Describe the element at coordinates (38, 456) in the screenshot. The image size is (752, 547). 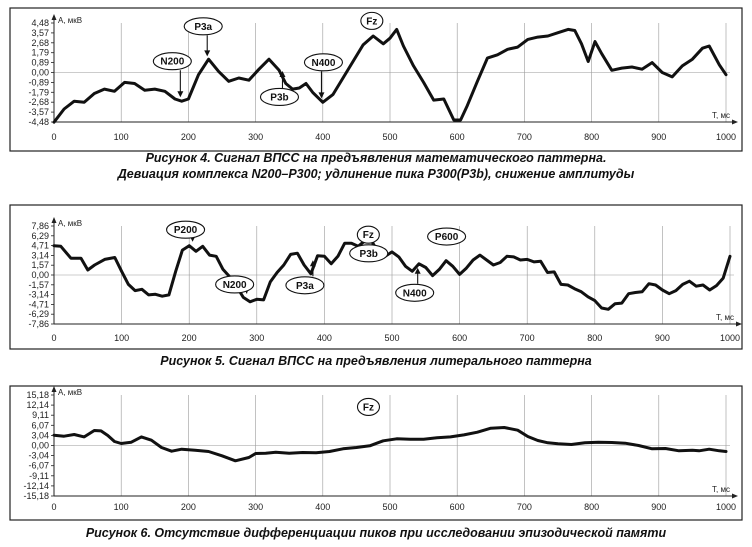
I see `y-tick-label: -3,04` at that location.